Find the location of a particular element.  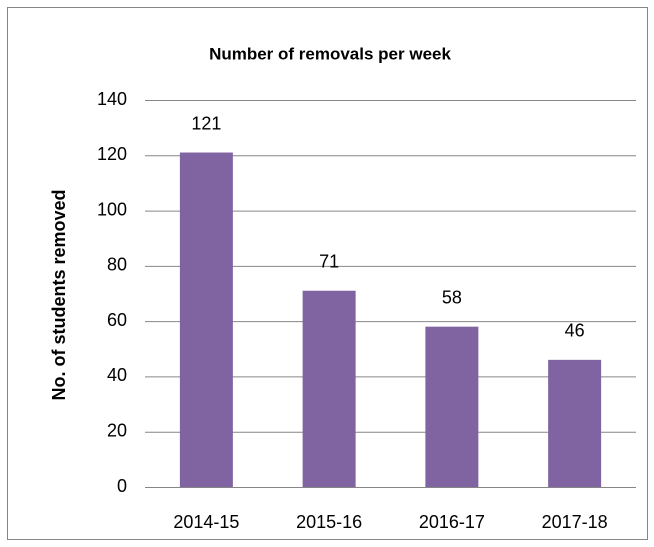

y-tick-label: 20 is located at coordinates (117, 430).